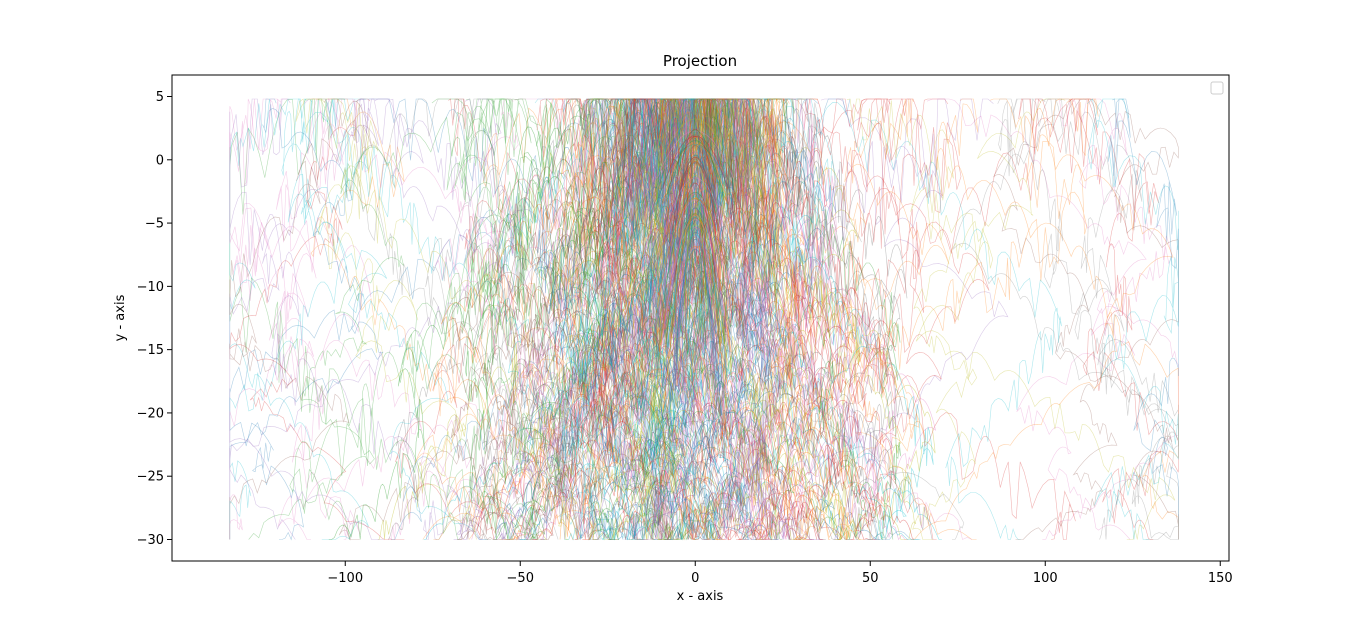 This screenshot has height=629, width=1366. What do you see at coordinates (150, 413) in the screenshot?
I see `y-tick-label: −20` at bounding box center [150, 413].